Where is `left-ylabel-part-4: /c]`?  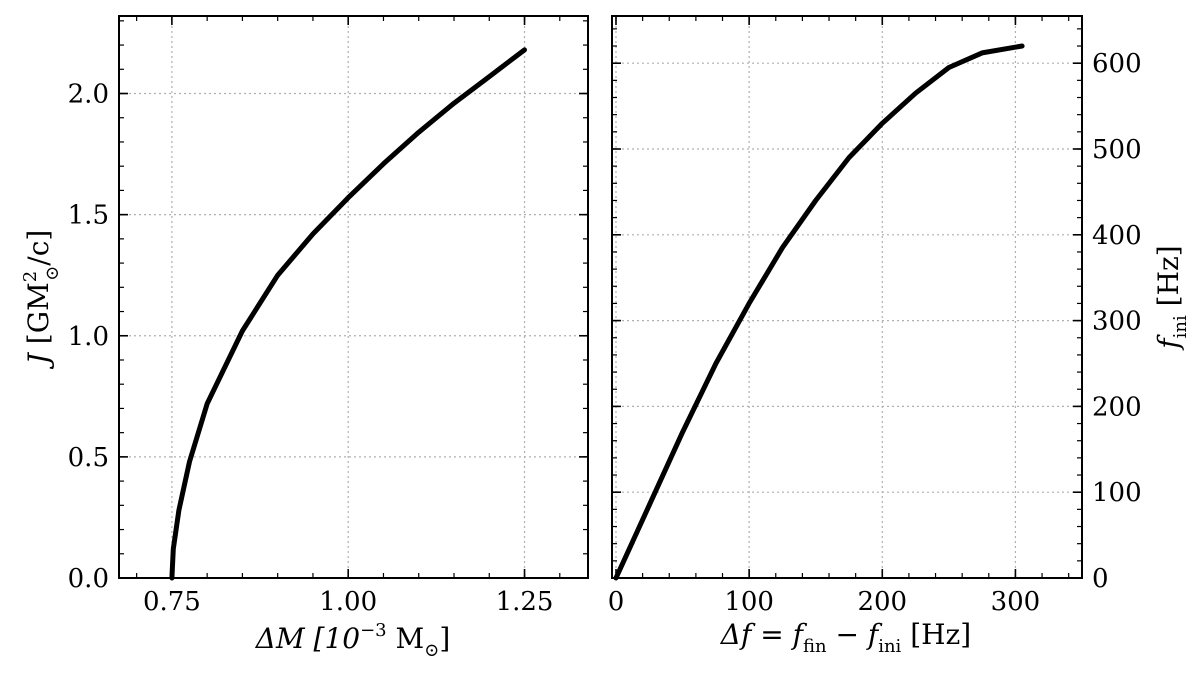 left-ylabel-part-4: /c] is located at coordinates (38, 248).